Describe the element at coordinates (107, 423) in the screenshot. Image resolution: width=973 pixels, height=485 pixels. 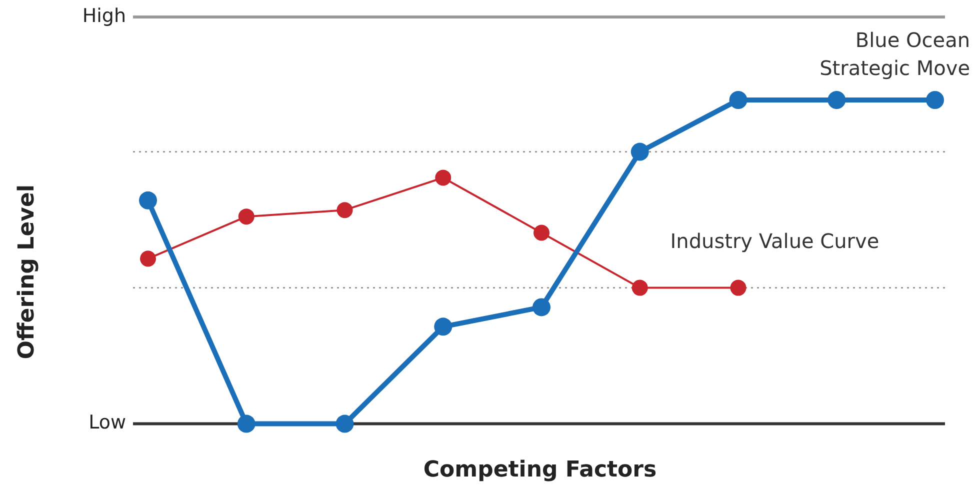
I see `text: Low` at that location.